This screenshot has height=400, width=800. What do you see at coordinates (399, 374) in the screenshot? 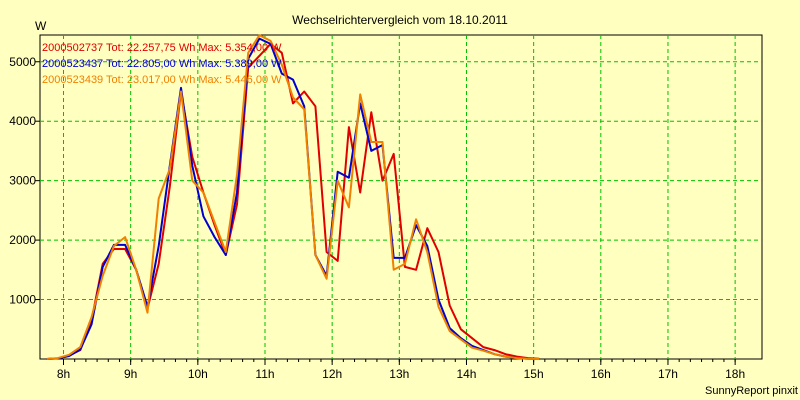
I see `x-tick-label: 13h` at bounding box center [399, 374].